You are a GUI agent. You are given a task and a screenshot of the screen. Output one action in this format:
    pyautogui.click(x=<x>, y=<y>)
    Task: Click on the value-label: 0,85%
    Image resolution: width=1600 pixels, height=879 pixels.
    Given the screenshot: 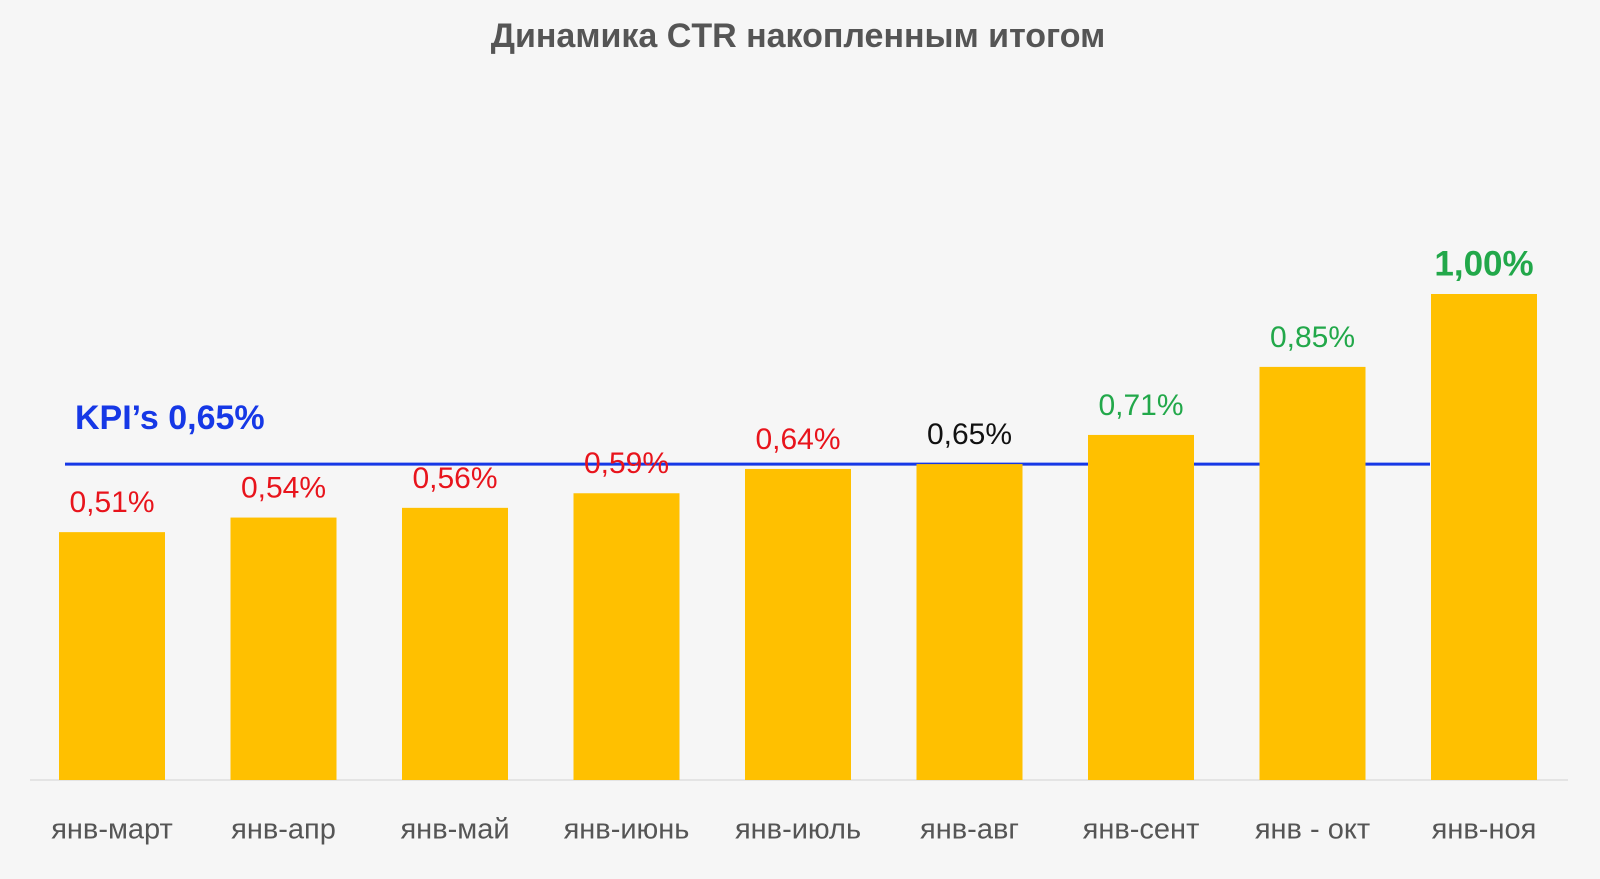 What is the action you would take?
    pyautogui.click(x=1312, y=337)
    